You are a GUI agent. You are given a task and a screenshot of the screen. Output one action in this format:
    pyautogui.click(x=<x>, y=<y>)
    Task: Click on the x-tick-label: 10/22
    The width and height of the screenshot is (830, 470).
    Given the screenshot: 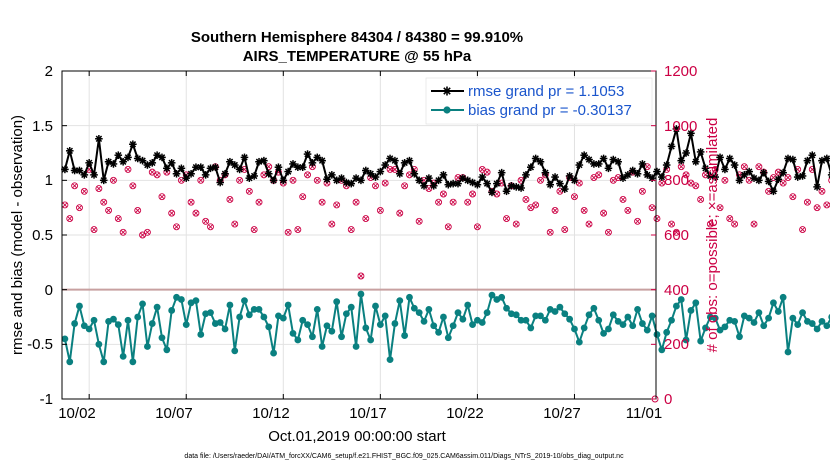 What is the action you would take?
    pyautogui.click(x=465, y=413)
    